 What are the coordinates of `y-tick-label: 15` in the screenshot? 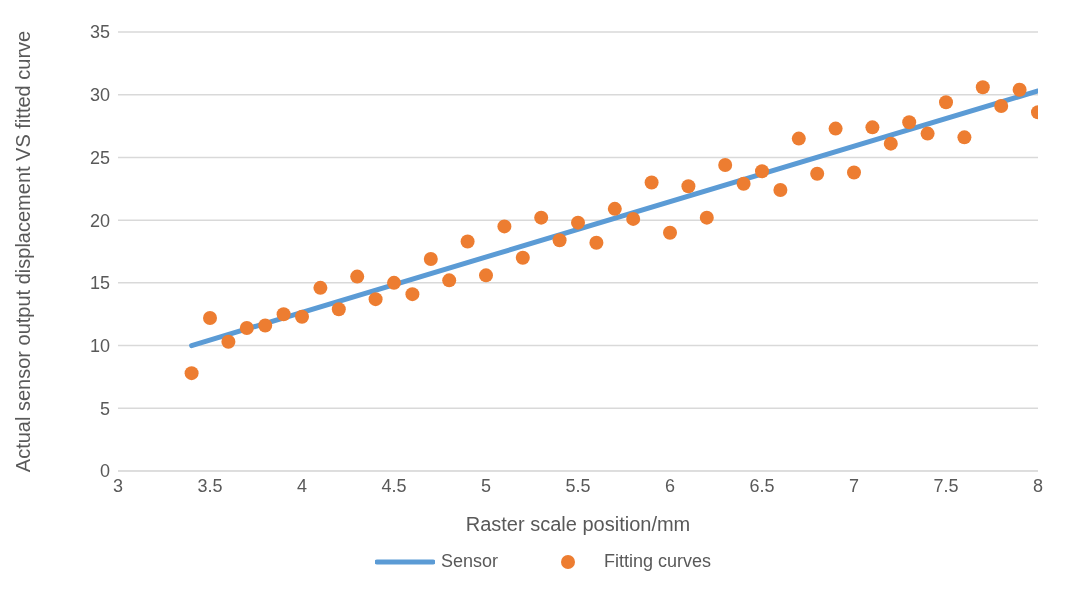 It's located at (99, 283).